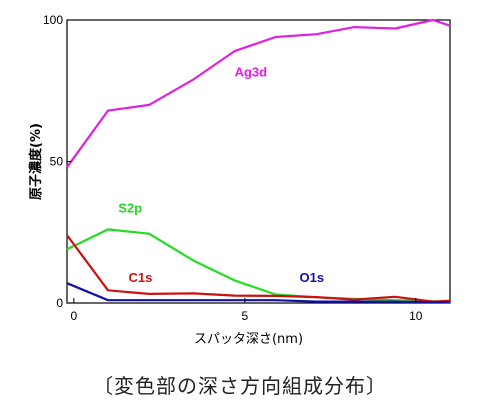 The image size is (480, 420). Describe the element at coordinates (59, 303) in the screenshot. I see `y-tick-label: 0` at that location.